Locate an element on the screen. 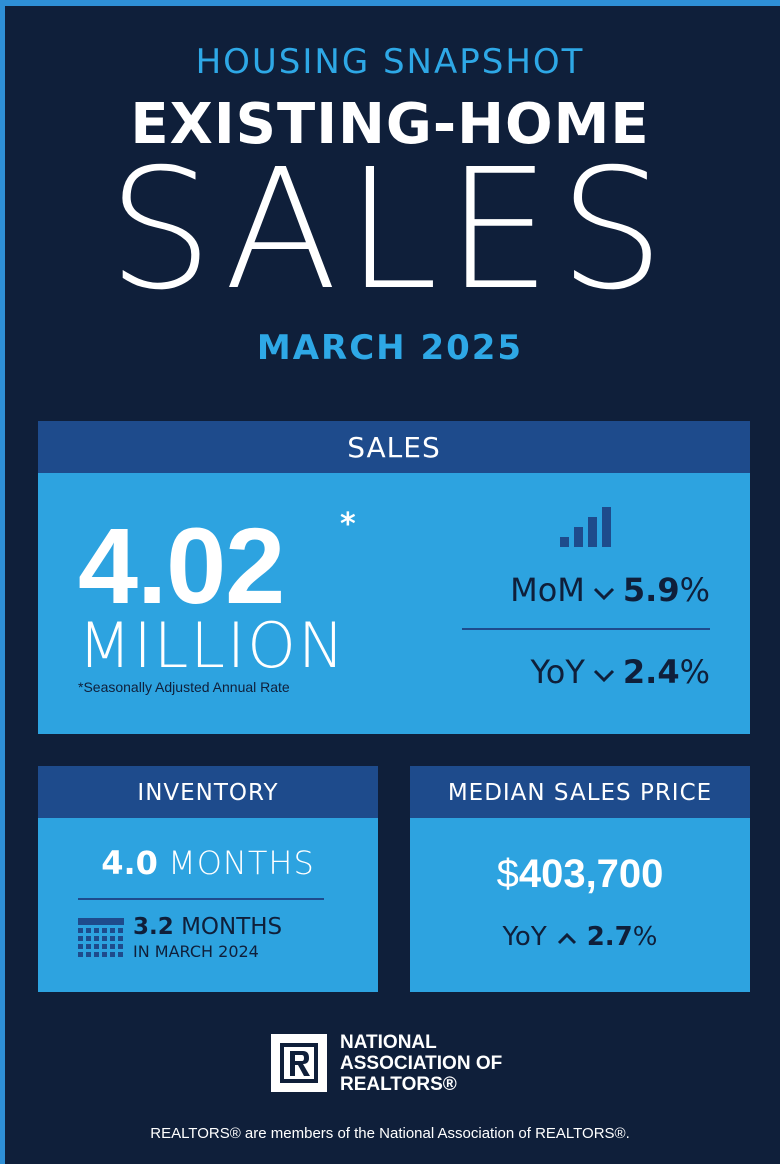 The height and width of the screenshot is (1164, 780). sales-asterisk: * is located at coordinates (348, 524).